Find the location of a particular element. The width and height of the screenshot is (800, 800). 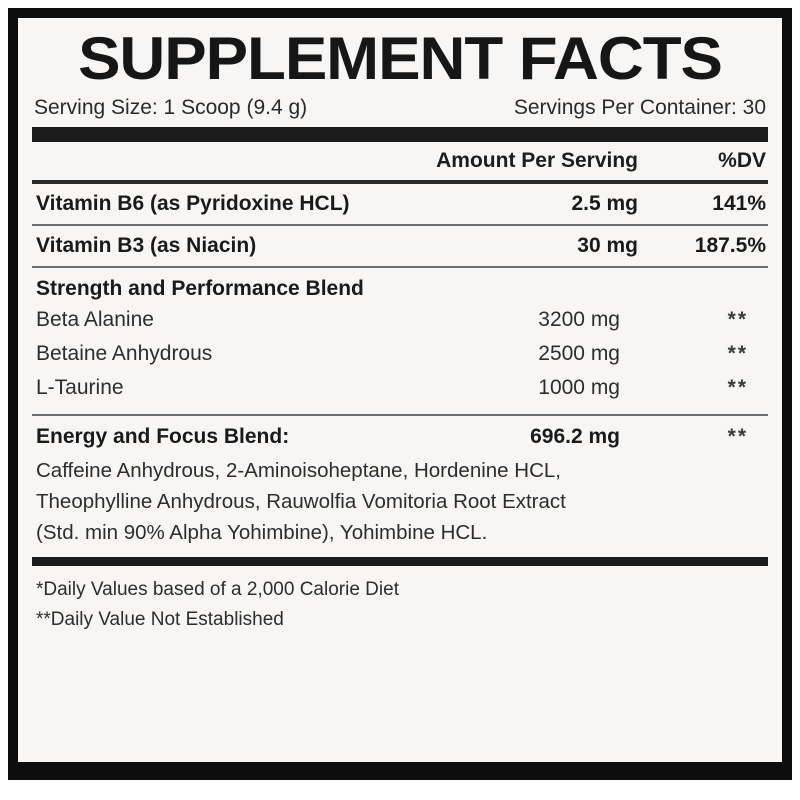

blend-heading-row: Strength and Performance Blend is located at coordinates (400, 285).